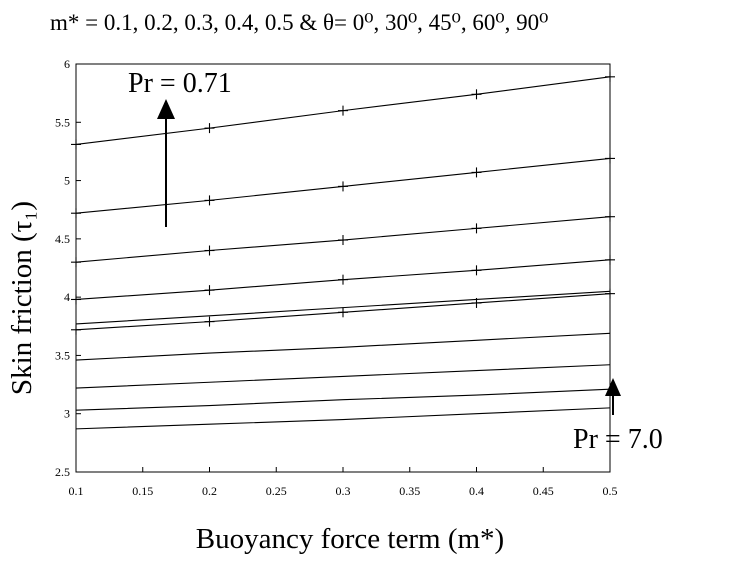 The height and width of the screenshot is (565, 737). I want to click on y-tick-label: 2.5, so click(62, 472).